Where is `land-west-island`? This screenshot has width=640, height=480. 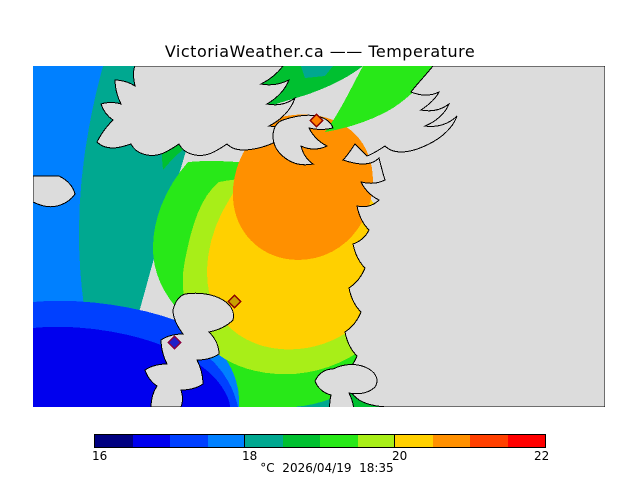 land-west-island is located at coordinates (54, 191).